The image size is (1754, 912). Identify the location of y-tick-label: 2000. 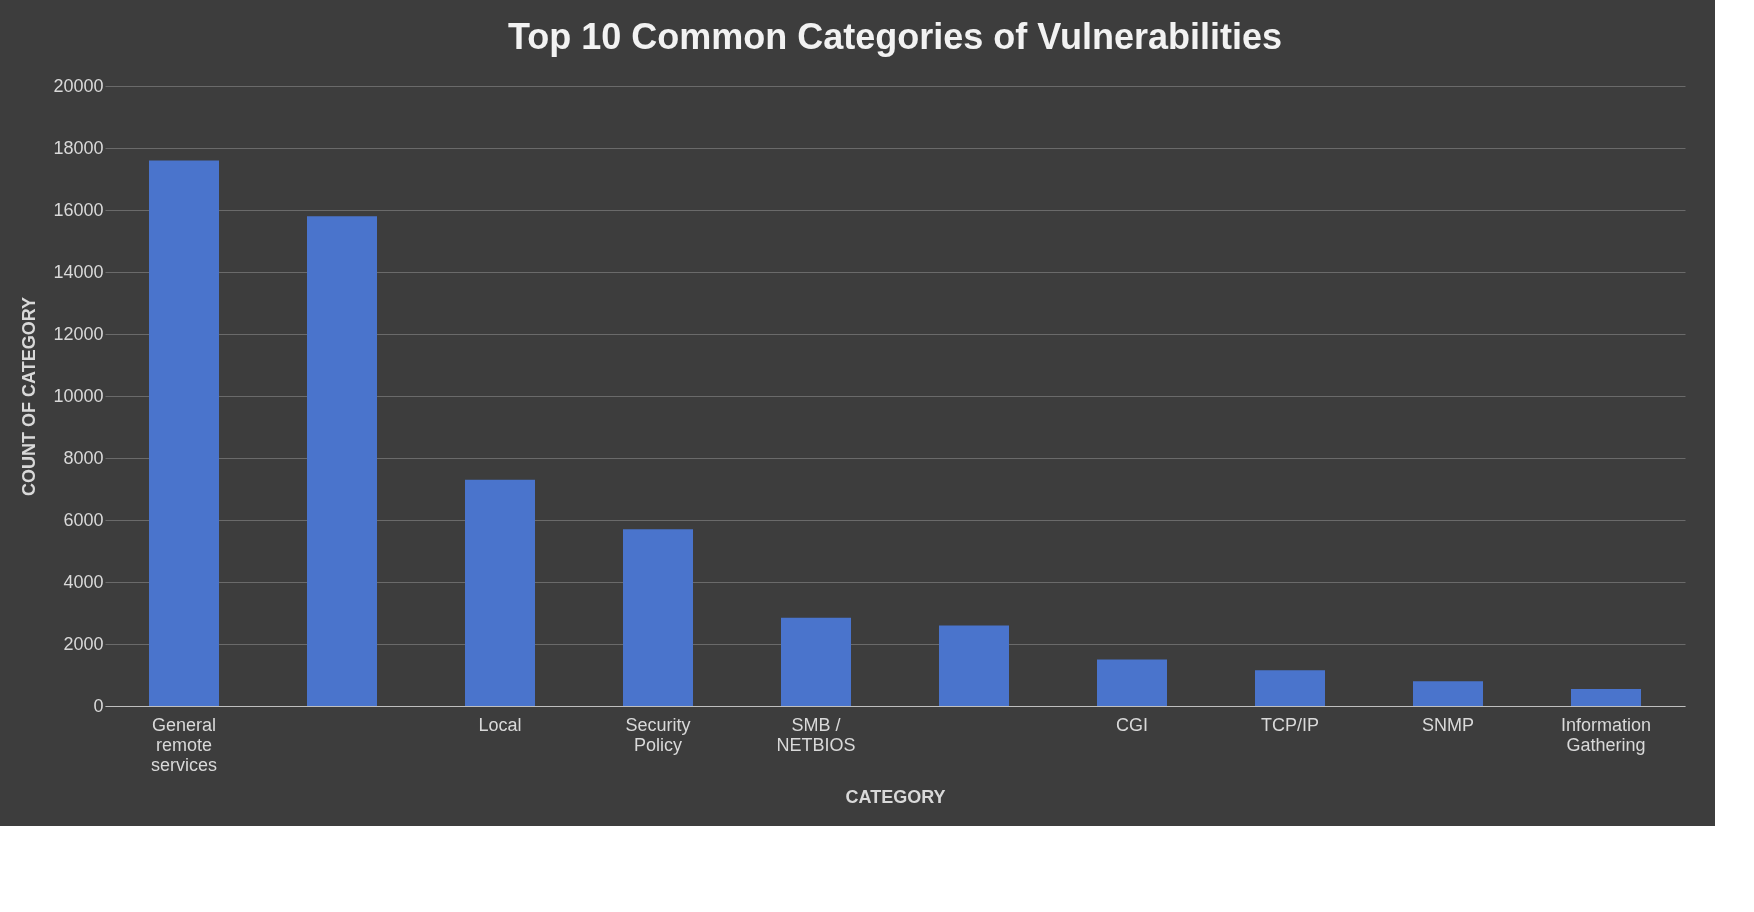
(83, 643).